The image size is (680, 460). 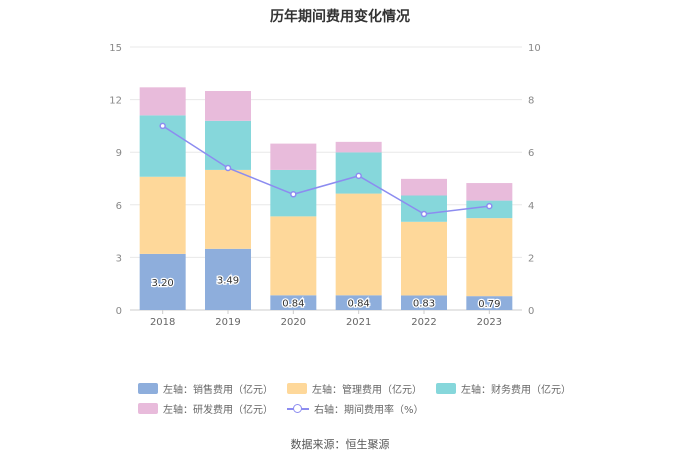 I want to click on legend-item-rnd: 左轴：研发费用（亿元）, so click(x=205, y=408).